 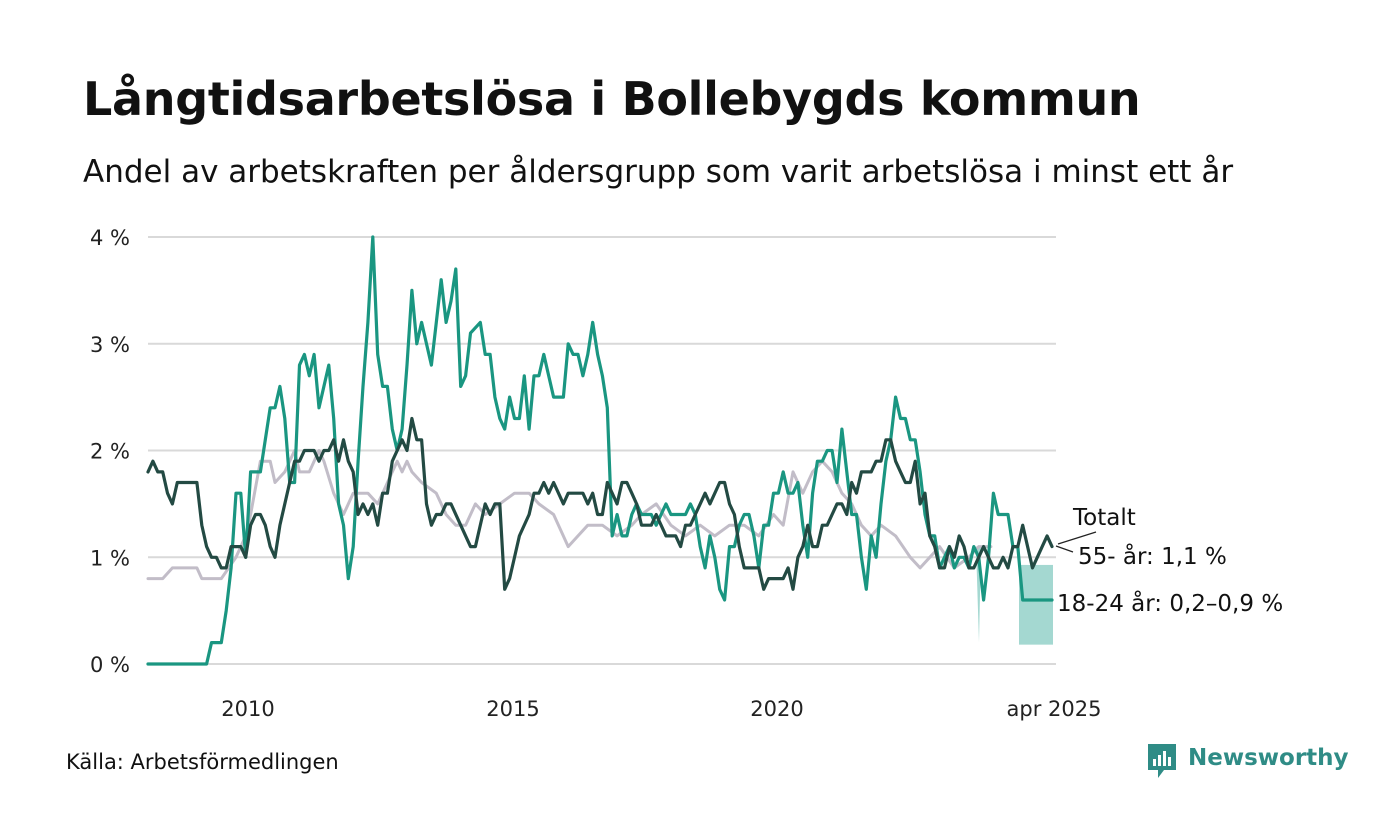 What do you see at coordinates (110, 665) in the screenshot?
I see `y-tick-label: 0 %` at bounding box center [110, 665].